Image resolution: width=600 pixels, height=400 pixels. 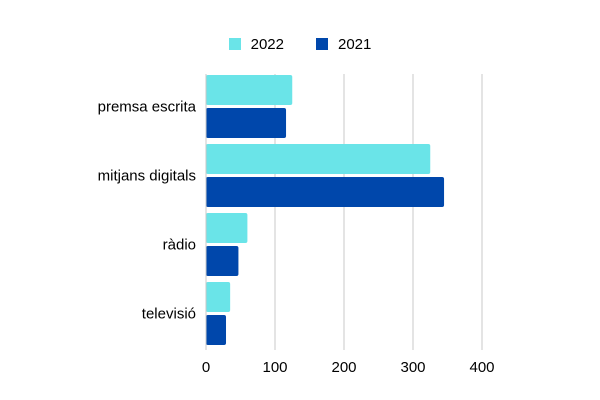 What do you see at coordinates (179, 245) in the screenshot?
I see `category-label-radio: ràdio` at bounding box center [179, 245].